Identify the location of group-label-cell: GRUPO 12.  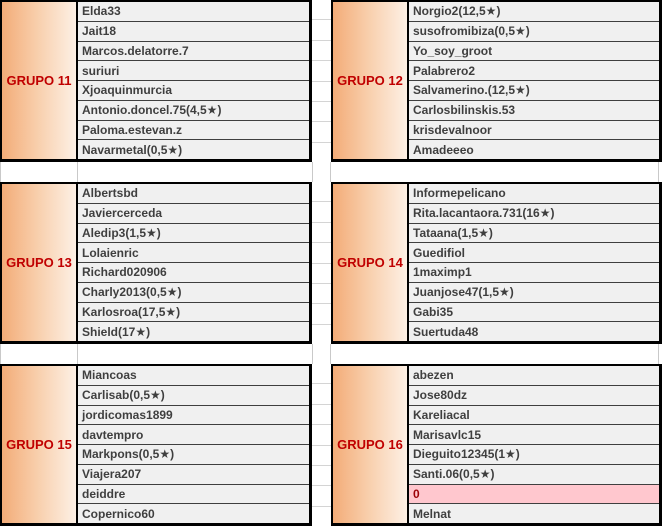
(371, 80).